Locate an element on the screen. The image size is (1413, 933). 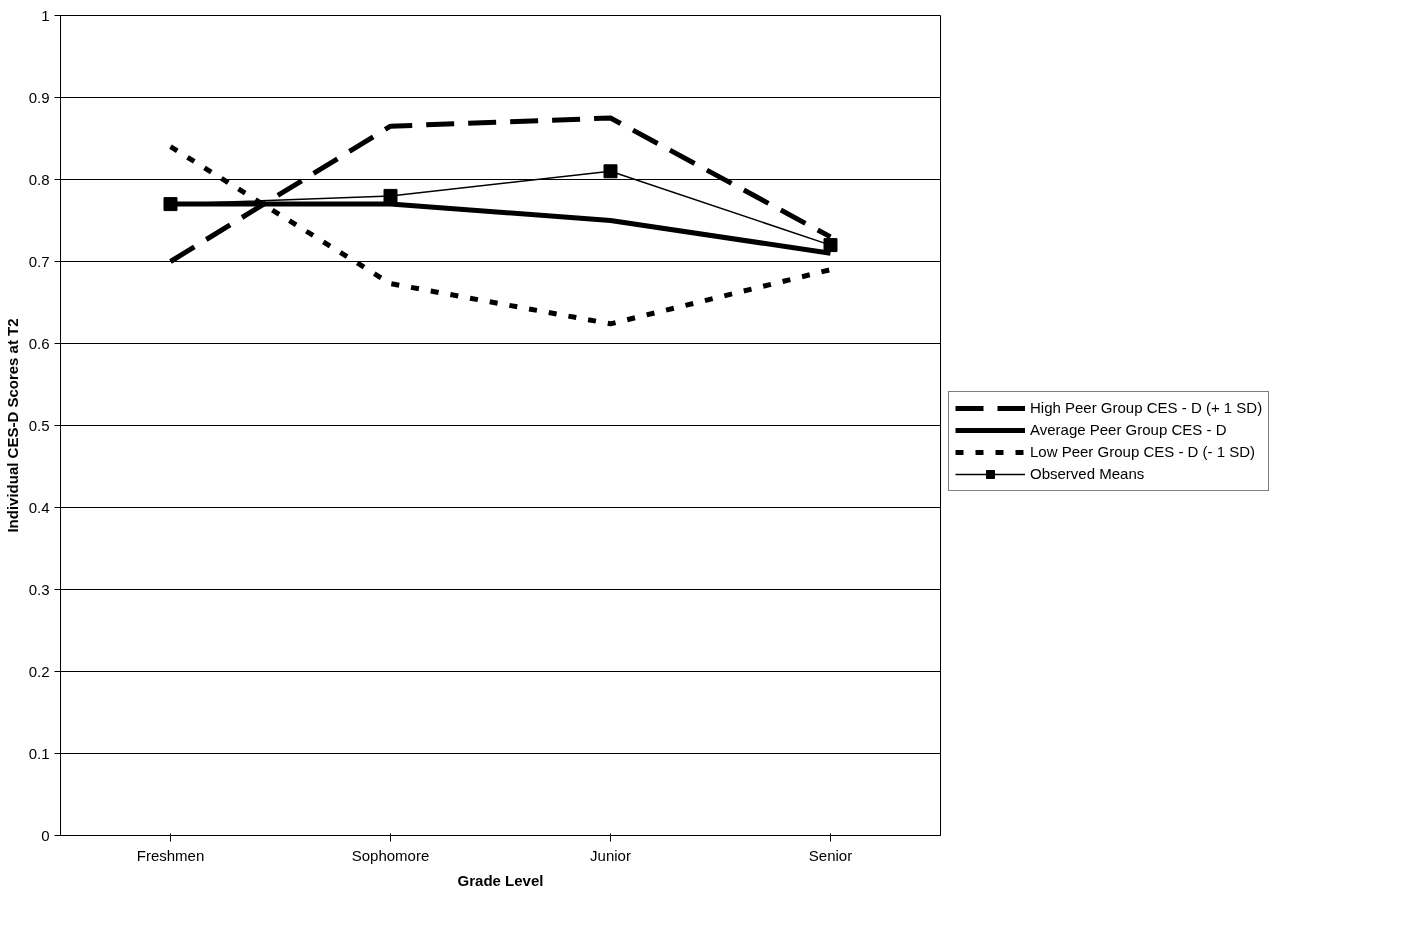
x-axis-title: Grade Level is located at coordinates (500, 880).